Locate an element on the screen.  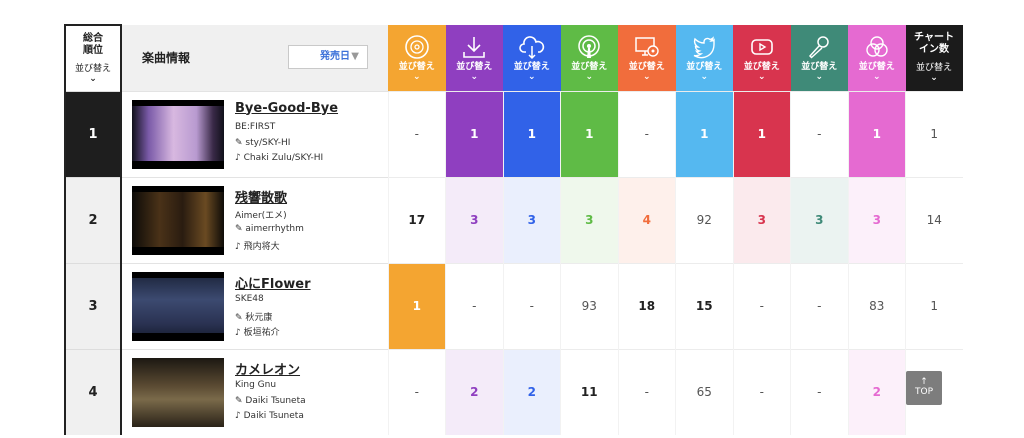
song-title-link: カメレオン is located at coordinates (268, 370).